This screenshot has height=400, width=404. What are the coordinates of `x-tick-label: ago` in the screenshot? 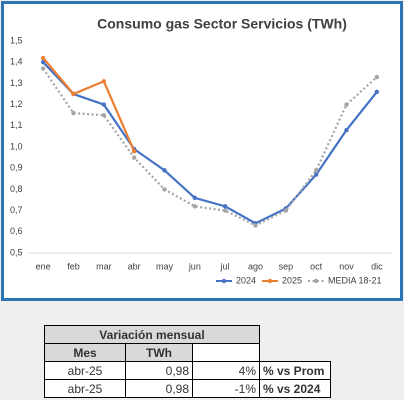 It's located at (255, 266).